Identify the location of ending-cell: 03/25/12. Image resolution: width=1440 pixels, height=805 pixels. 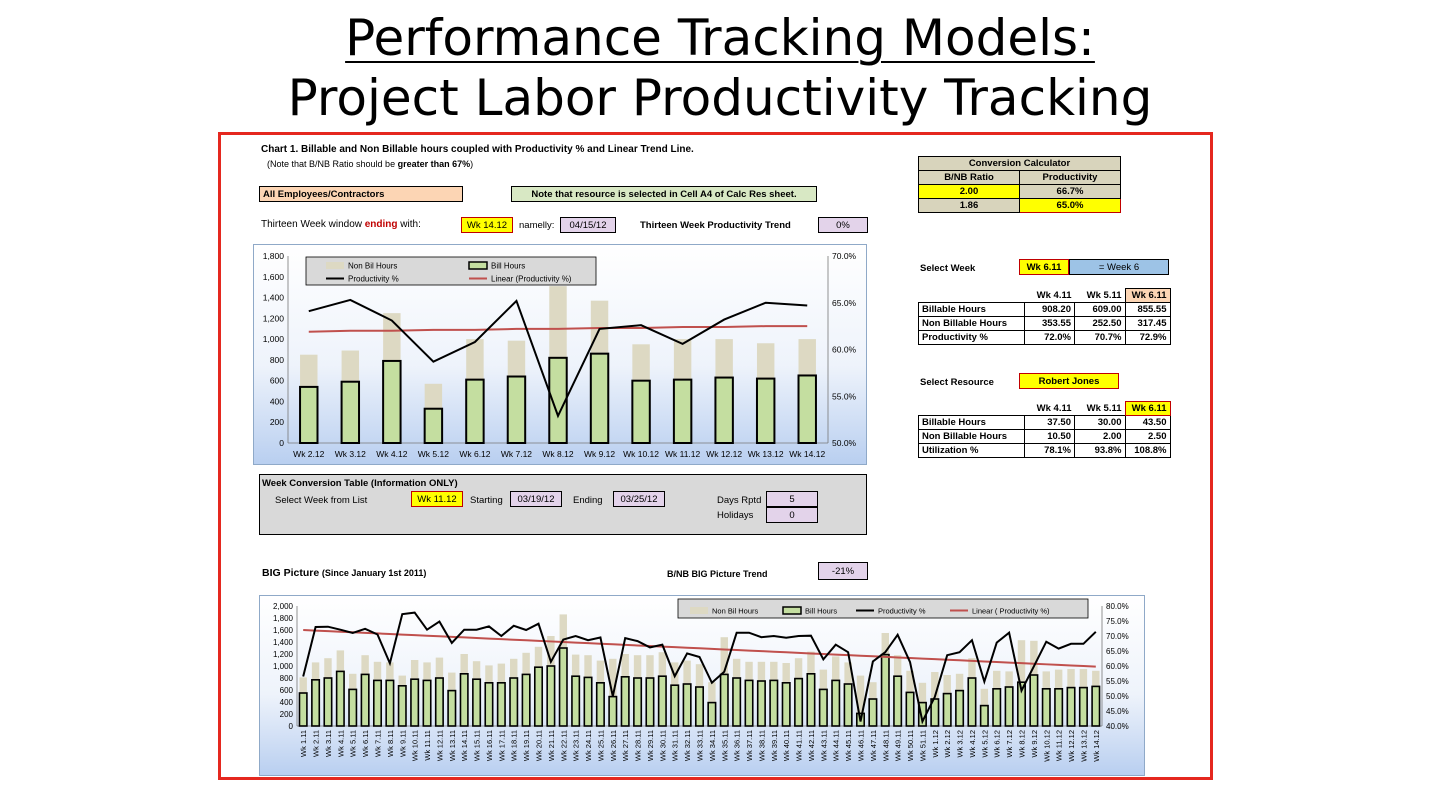
(639, 499).